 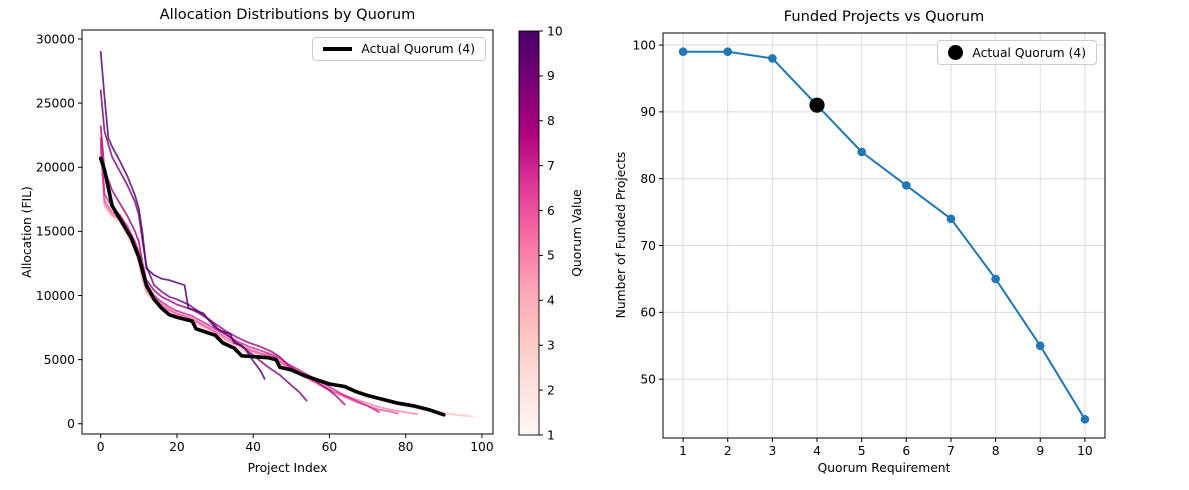 What do you see at coordinates (648, 112) in the screenshot?
I see `y-tick-label: 90` at bounding box center [648, 112].